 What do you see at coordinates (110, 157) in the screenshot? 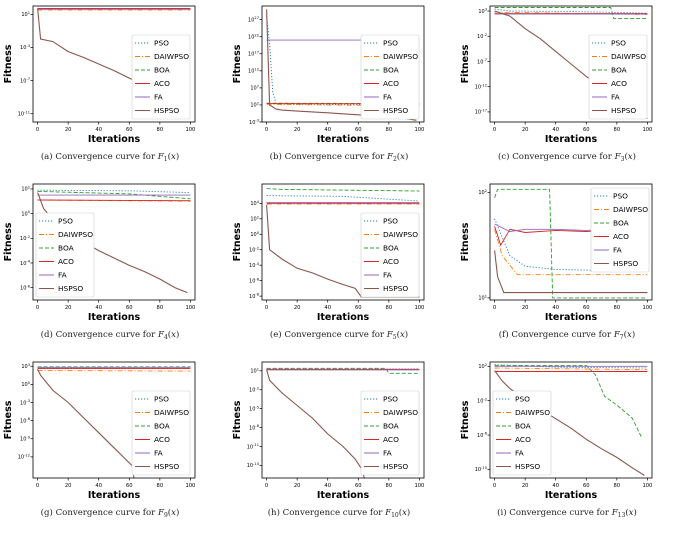
I see `caption: (a) Convergence curve for F1(x)` at bounding box center [110, 157].